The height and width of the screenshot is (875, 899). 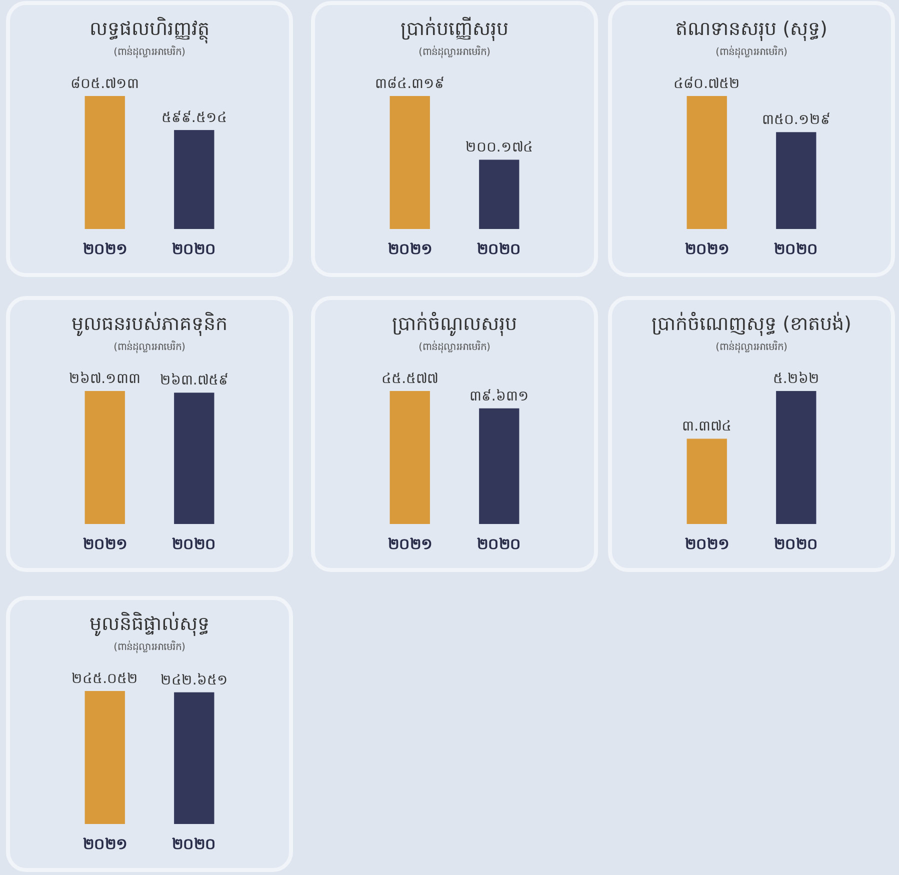 I want to click on data-label: ២៦៧.១៣៣, so click(x=105, y=379).